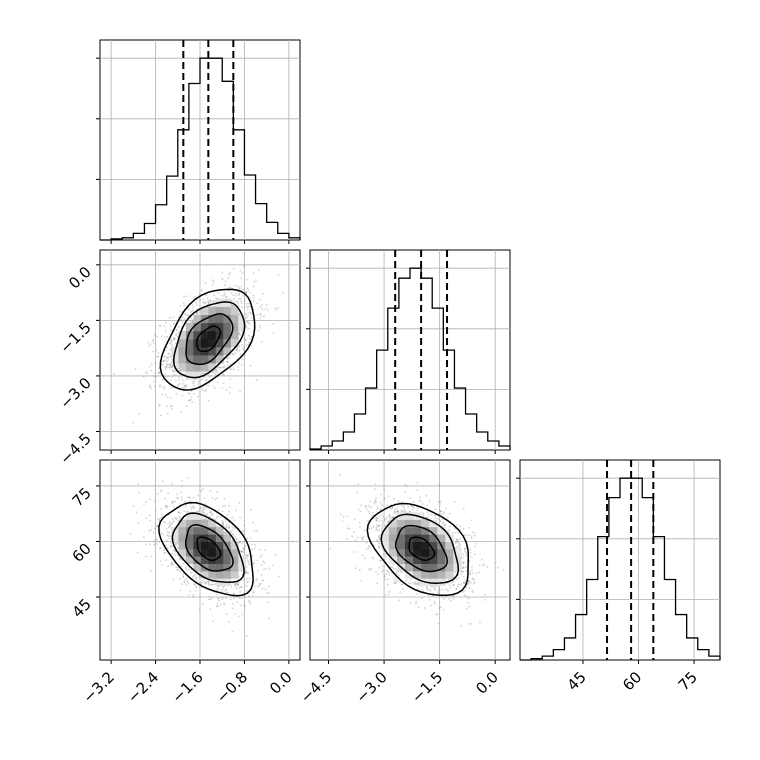 Image resolution: width=760 pixels, height=760 pixels. I want to click on x-tick-label: −0.8, so click(232, 687).